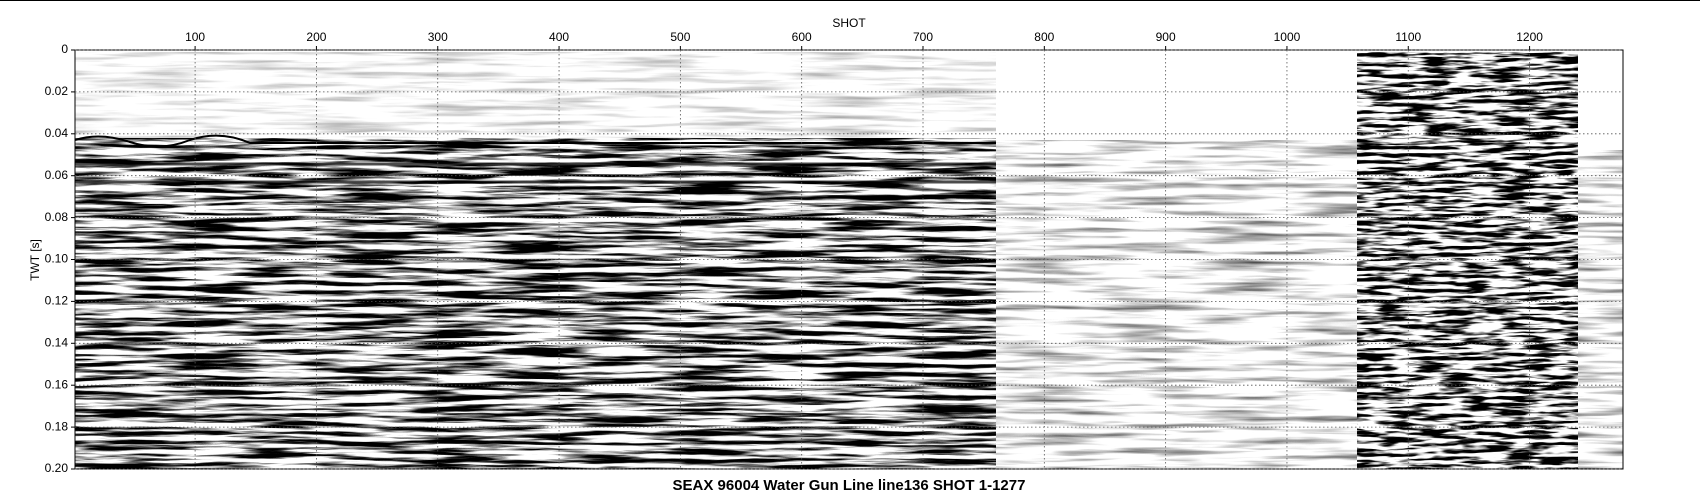 The image size is (1700, 500). I want to click on texture-water, so click(535, 95).